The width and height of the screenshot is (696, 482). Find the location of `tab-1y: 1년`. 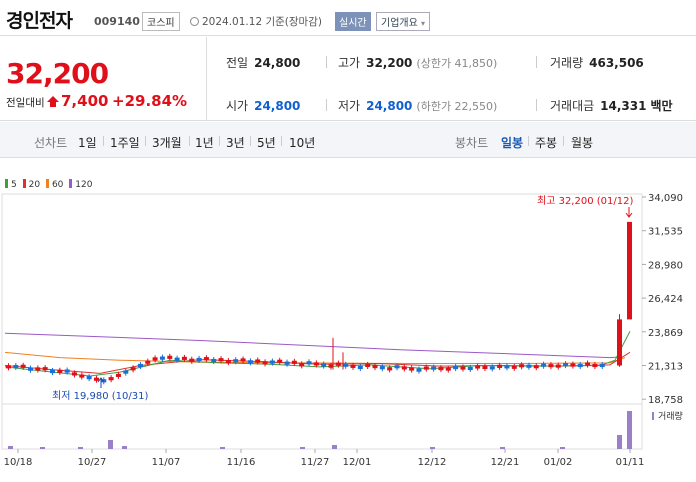

tab-1y: 1년 is located at coordinates (204, 143).